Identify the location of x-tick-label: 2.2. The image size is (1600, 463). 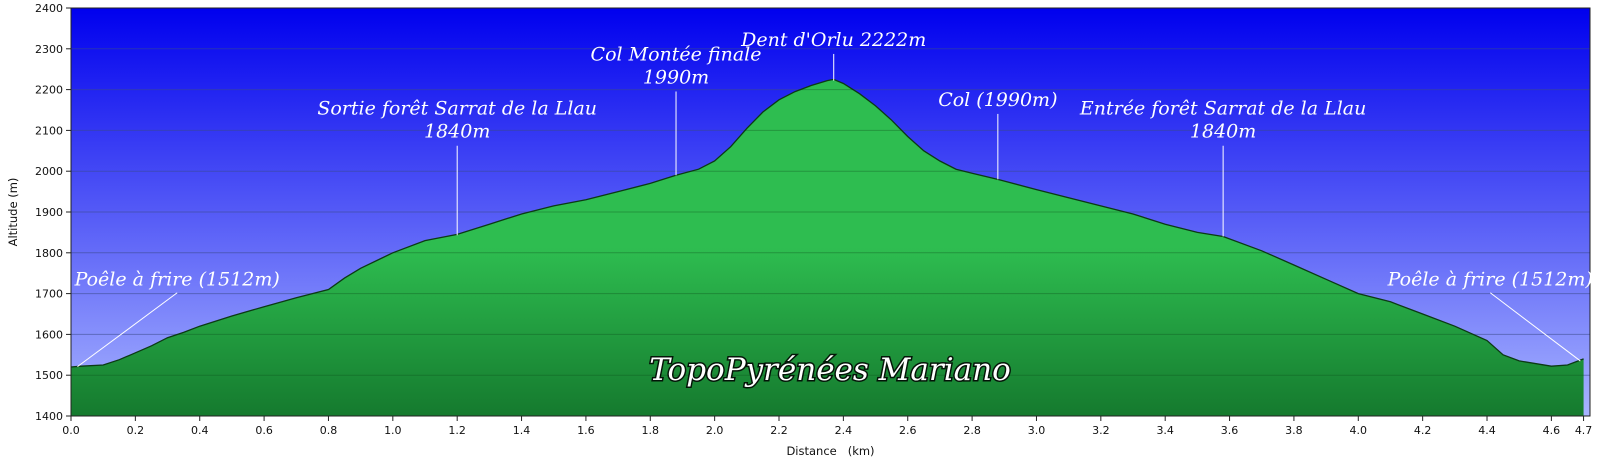
(779, 430).